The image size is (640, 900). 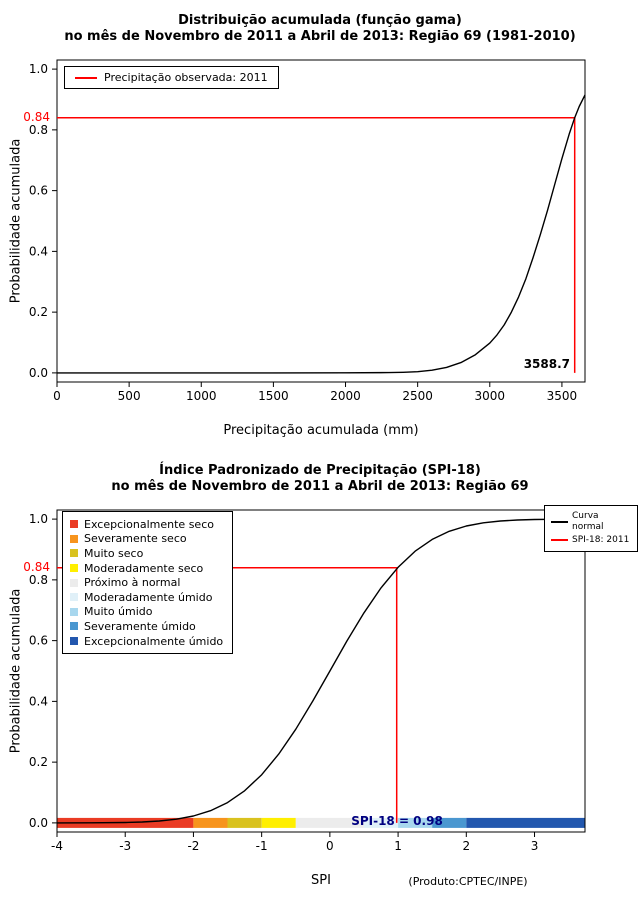 I want to click on x-tick-label: 1500, so click(x=273, y=396).